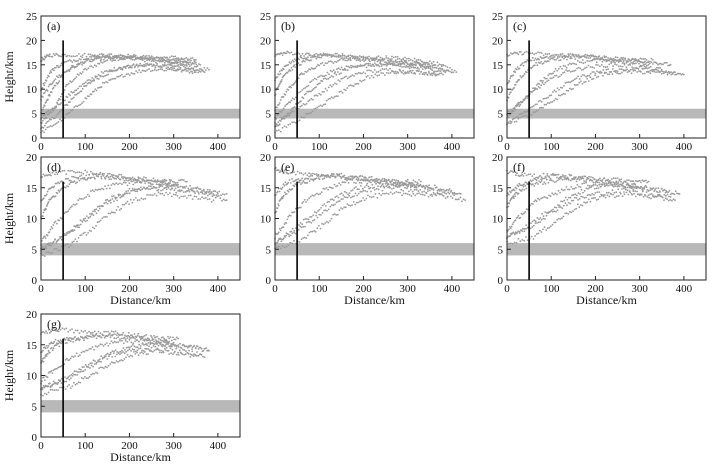 The width and height of the screenshot is (718, 474). I want to click on x-tick-label: 100, so click(319, 147).